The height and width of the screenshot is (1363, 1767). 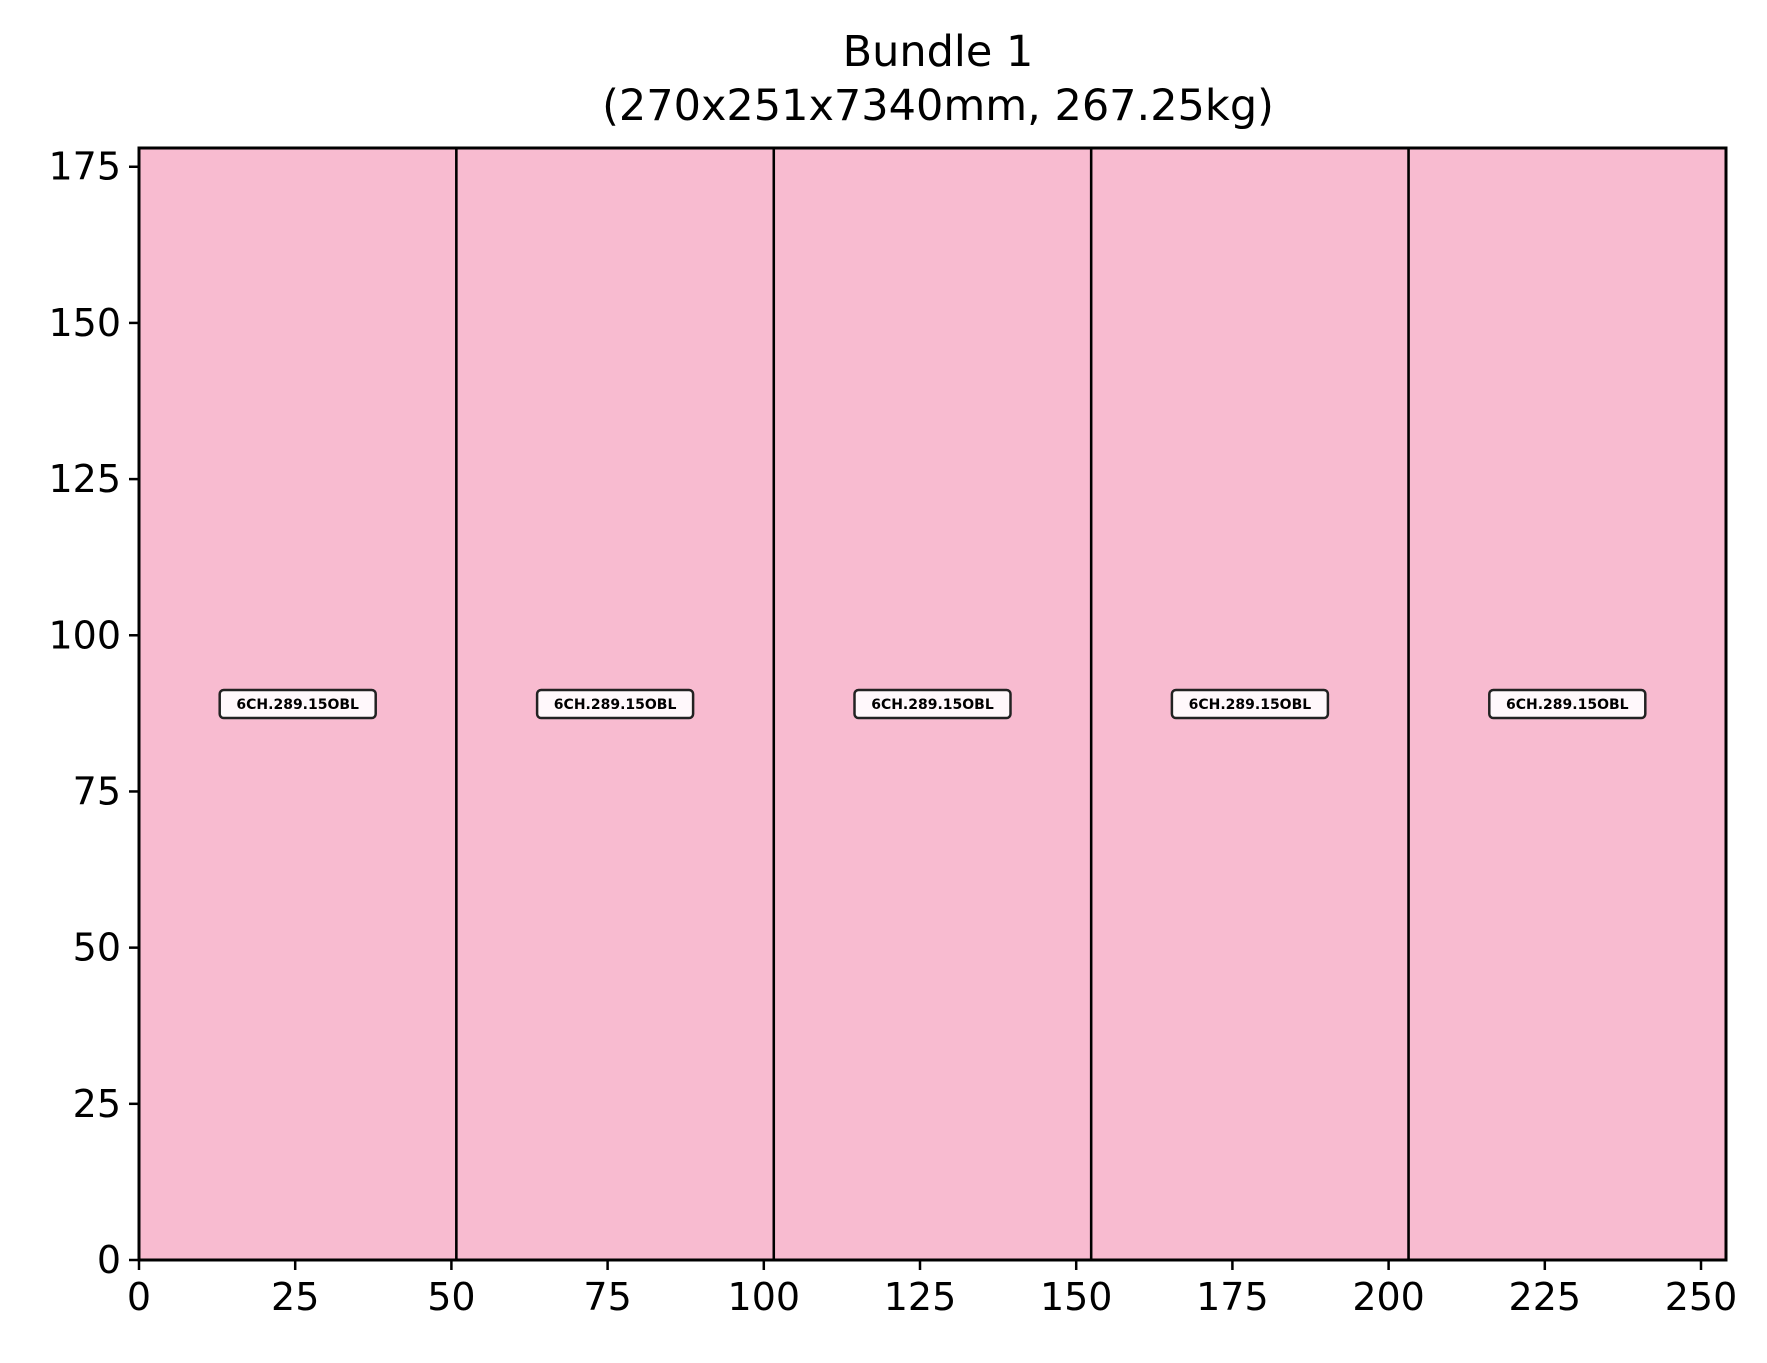 What do you see at coordinates (84, 635) in the screenshot?
I see `y-tick-label: 100` at bounding box center [84, 635].